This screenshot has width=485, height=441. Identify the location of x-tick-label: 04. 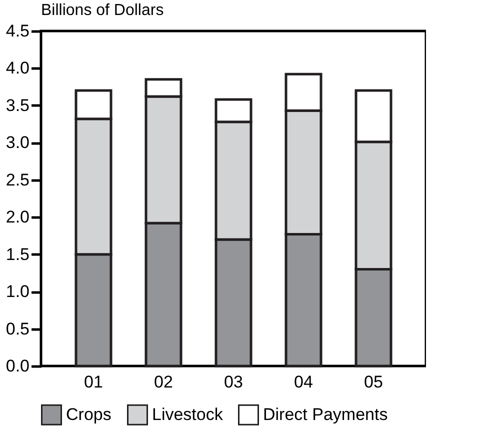
(303, 382).